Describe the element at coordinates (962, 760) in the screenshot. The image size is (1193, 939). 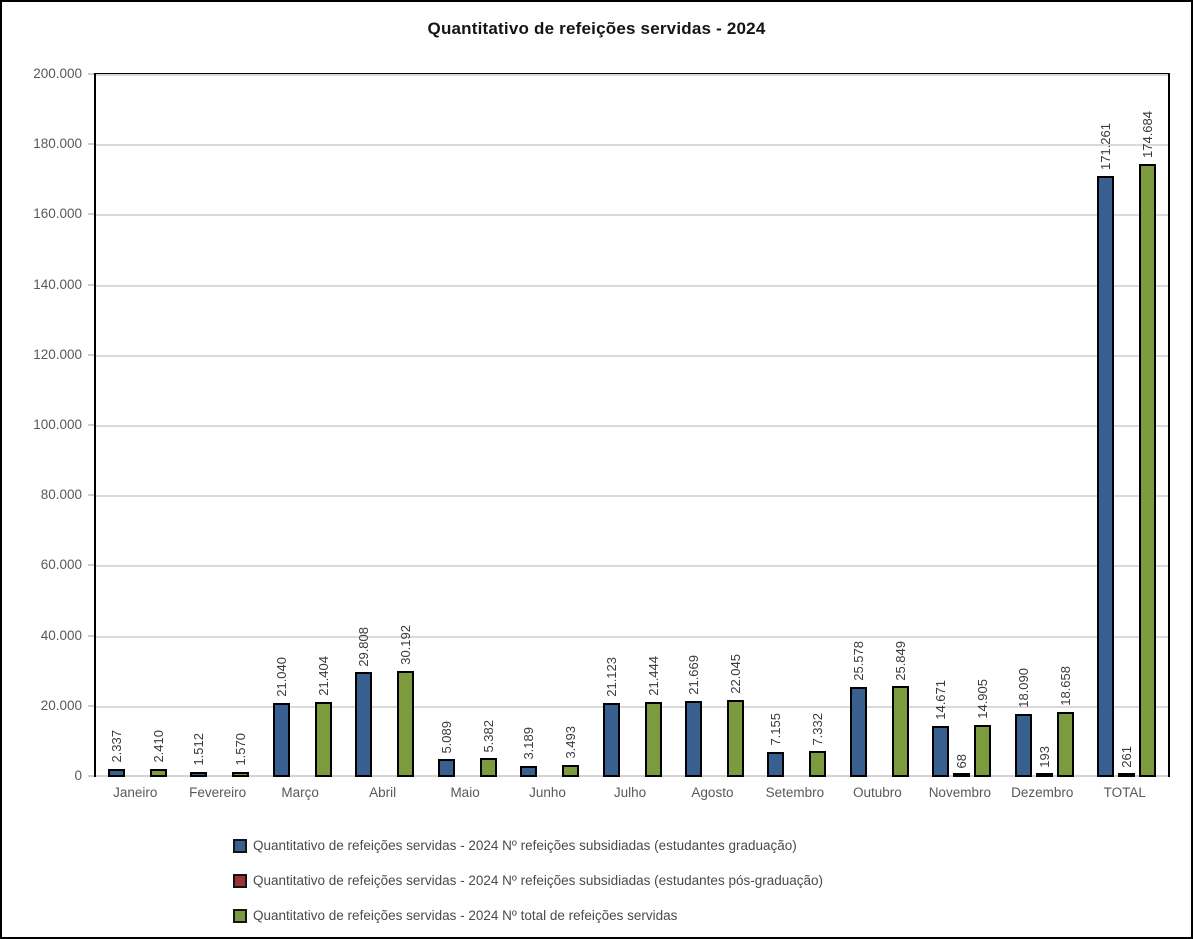
I see `value-label-refeicoes-subsidiadas-pos-graduacao-novembro: 68` at that location.